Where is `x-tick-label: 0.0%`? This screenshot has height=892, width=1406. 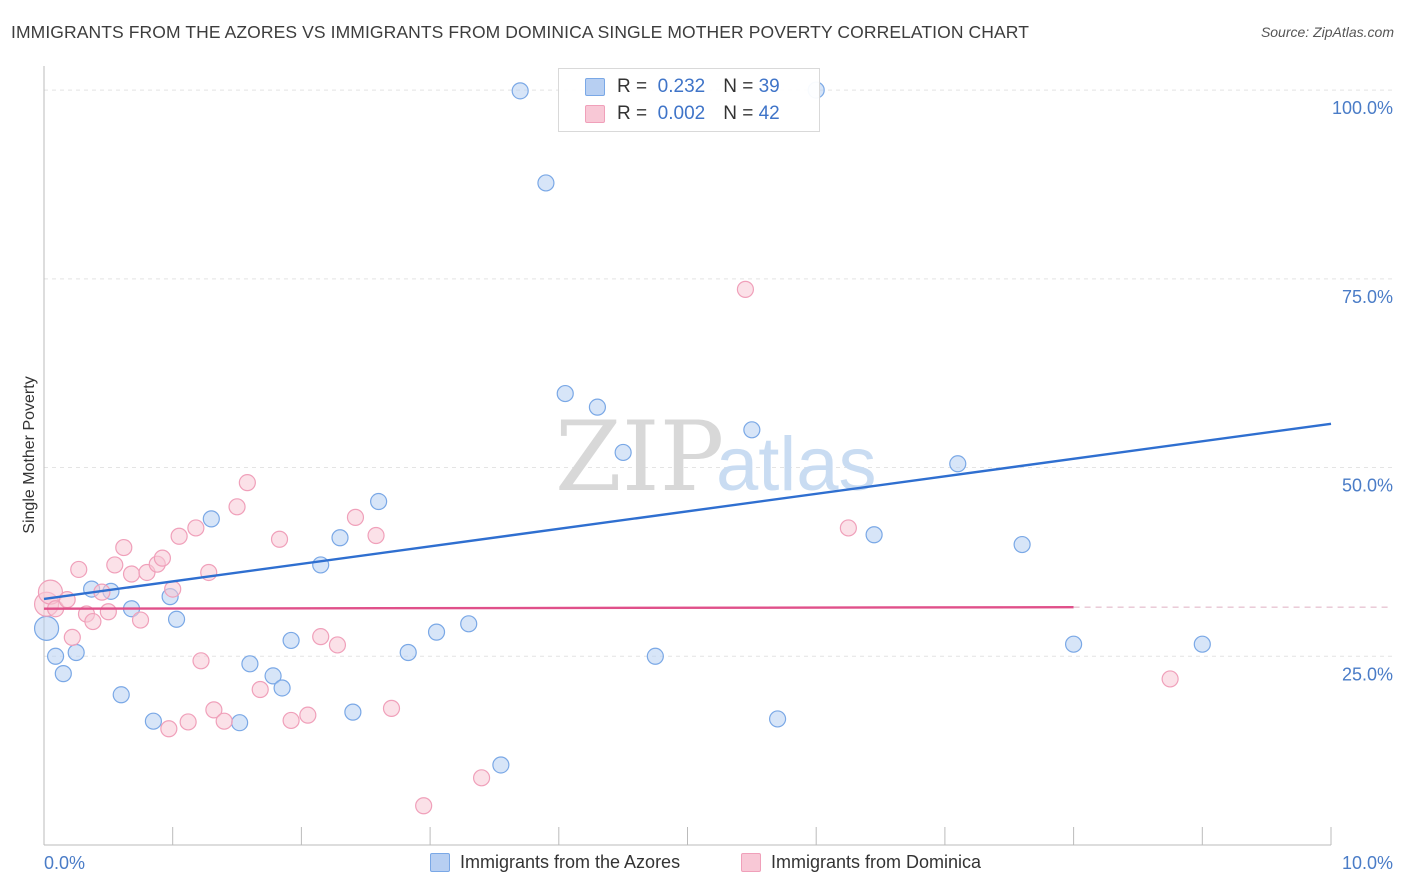 x-tick-label: 0.0% is located at coordinates (64, 863).